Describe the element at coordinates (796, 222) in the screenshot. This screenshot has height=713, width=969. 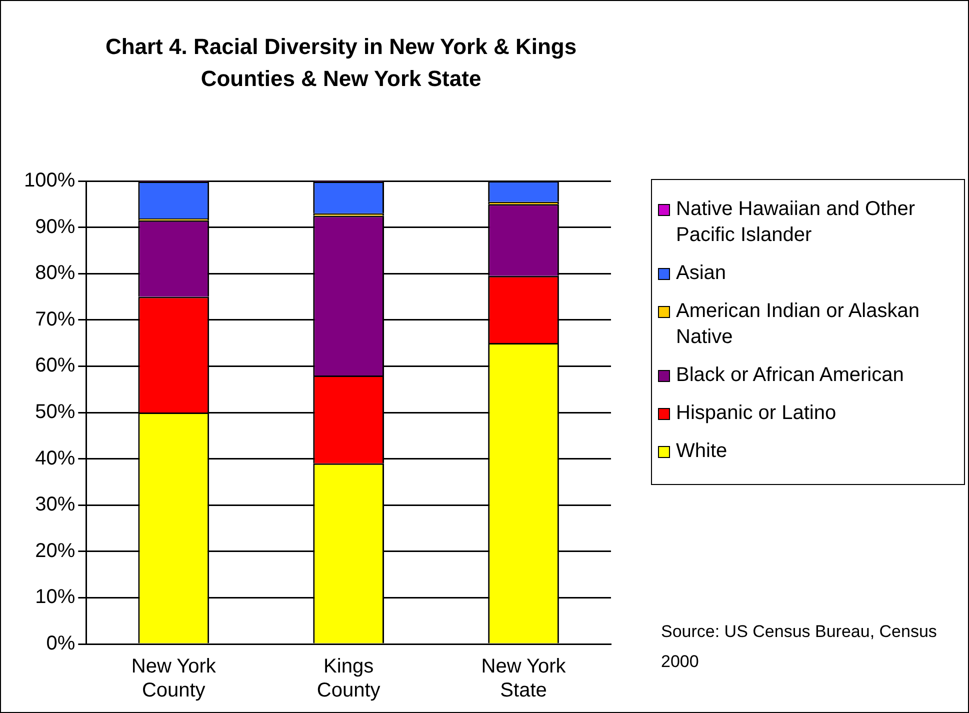
I see `legend-label: Native Hawaiian and Other Pacific Islander` at that location.